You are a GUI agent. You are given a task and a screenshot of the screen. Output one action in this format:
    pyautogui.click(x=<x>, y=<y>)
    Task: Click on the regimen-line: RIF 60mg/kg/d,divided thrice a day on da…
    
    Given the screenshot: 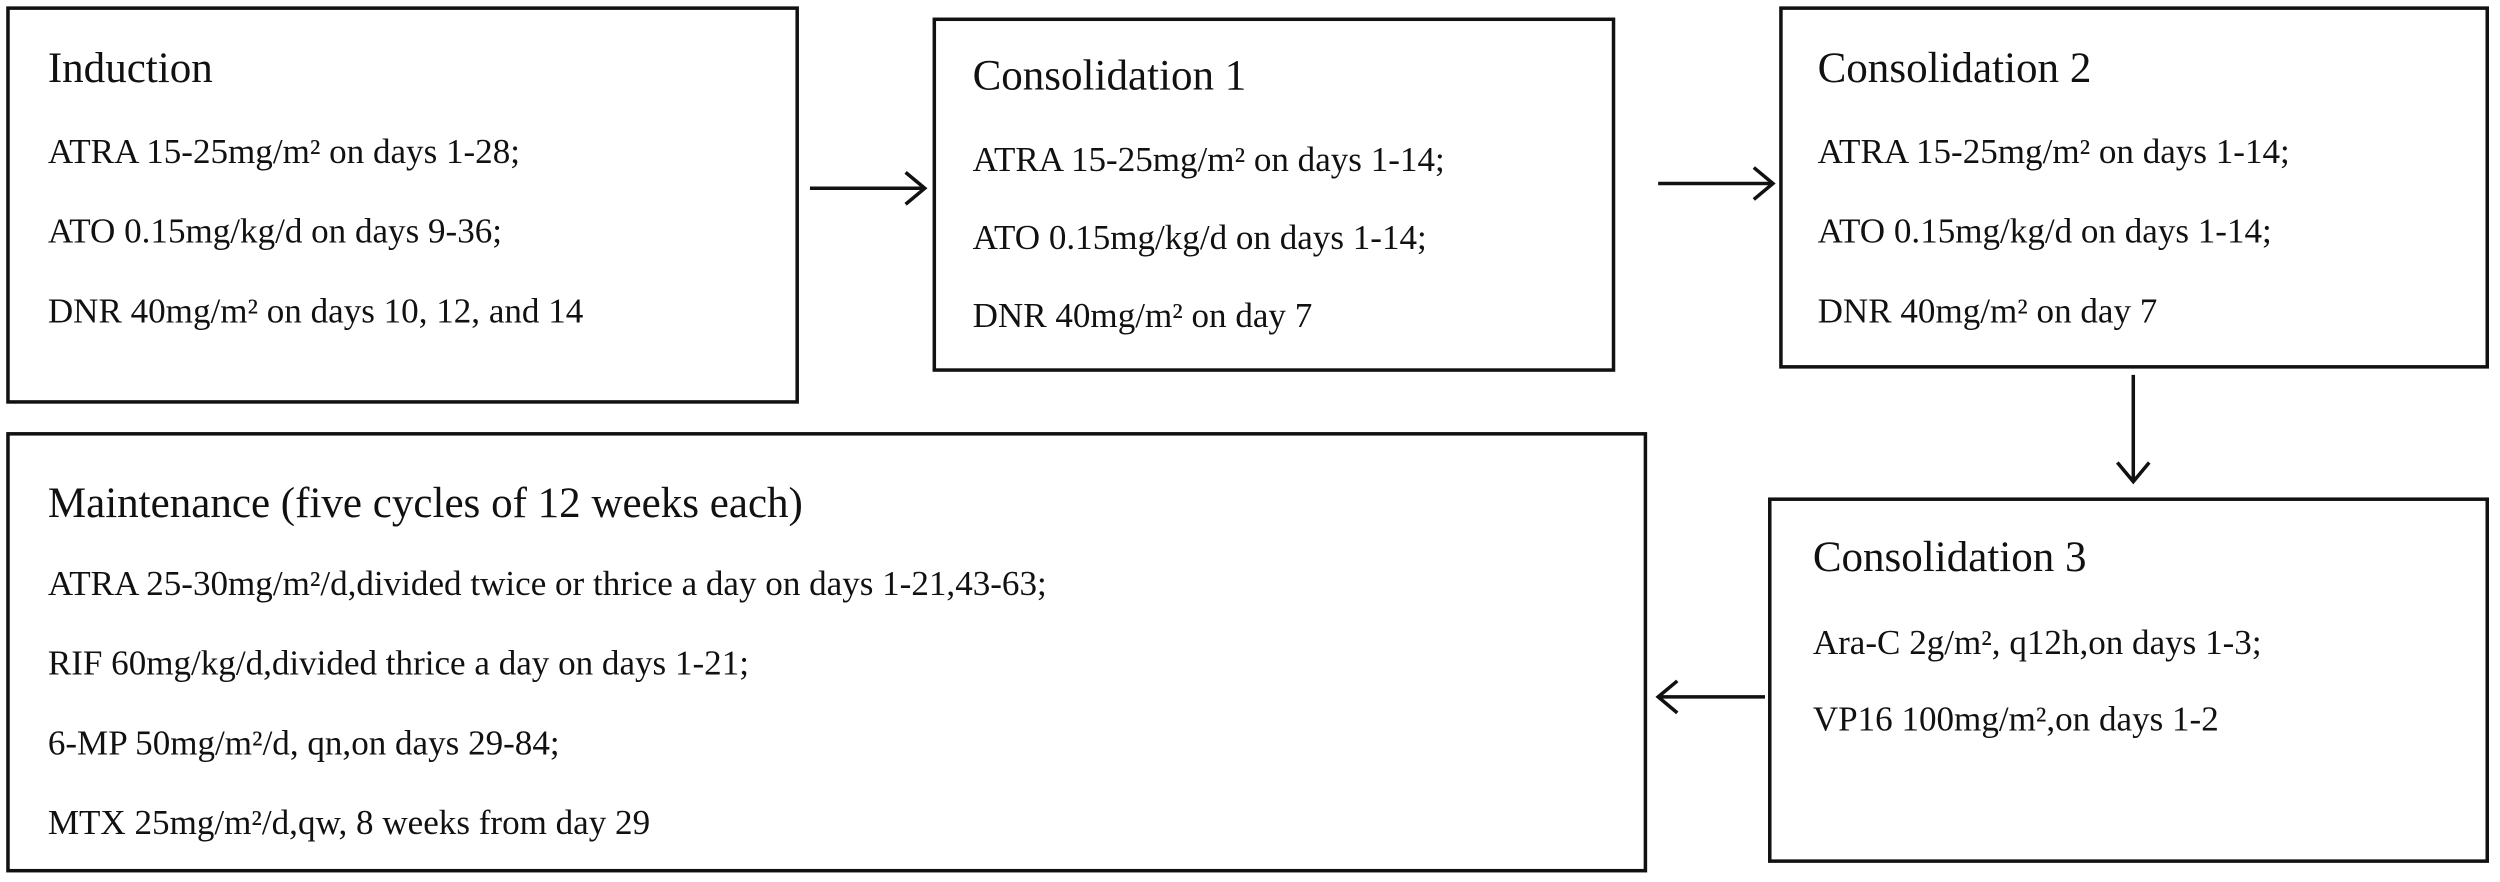 What is the action you would take?
    pyautogui.click(x=398, y=663)
    